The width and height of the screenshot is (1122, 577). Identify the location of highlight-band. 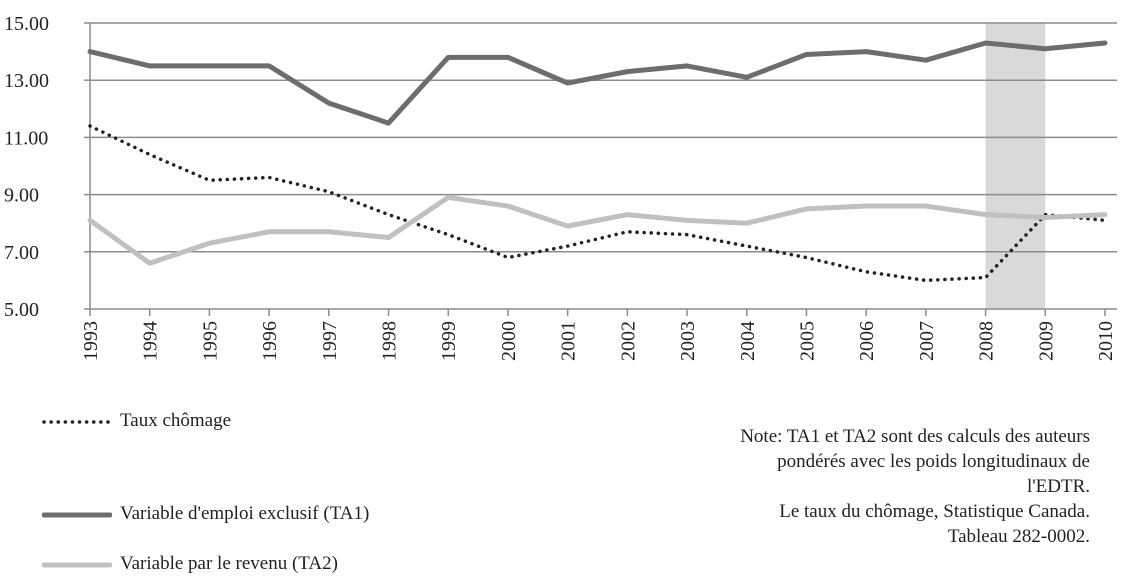
(1015, 166).